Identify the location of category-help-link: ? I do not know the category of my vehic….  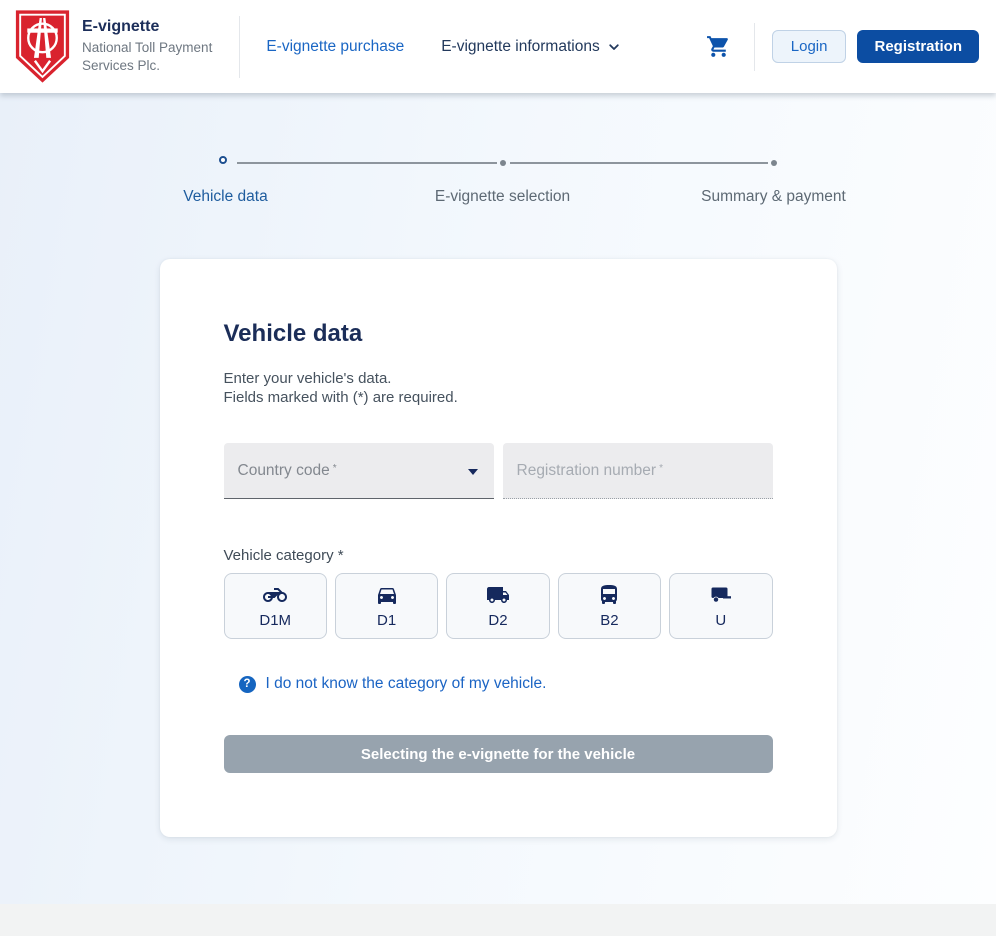
(385, 684).